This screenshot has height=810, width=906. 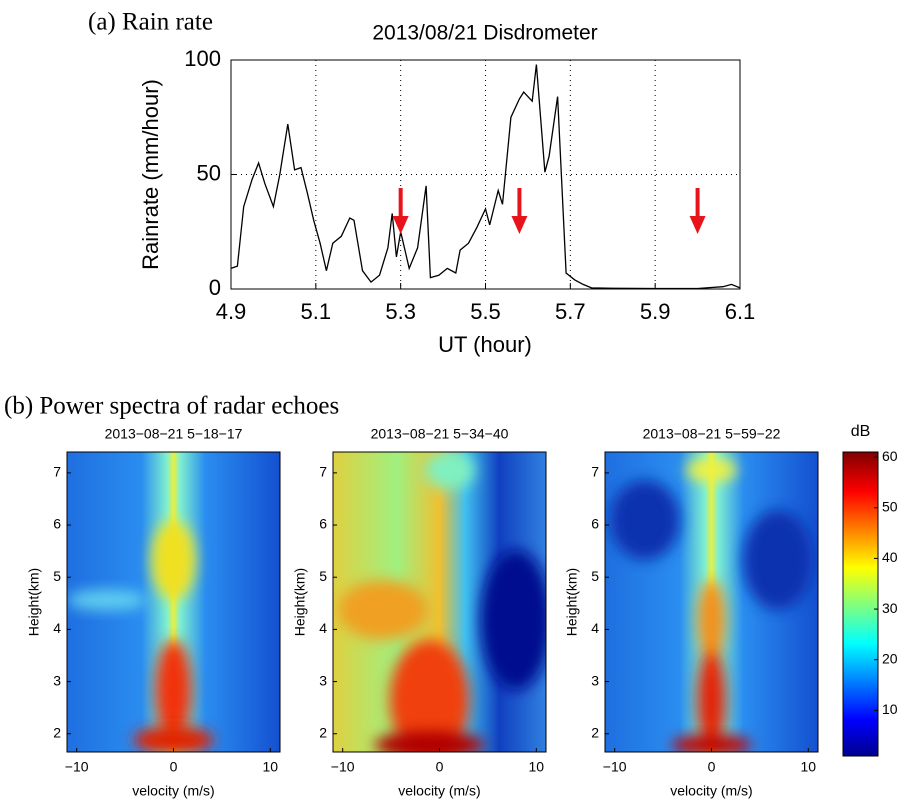 I want to click on panel-title: 2013−08−21 5−59−22, so click(x=712, y=434).